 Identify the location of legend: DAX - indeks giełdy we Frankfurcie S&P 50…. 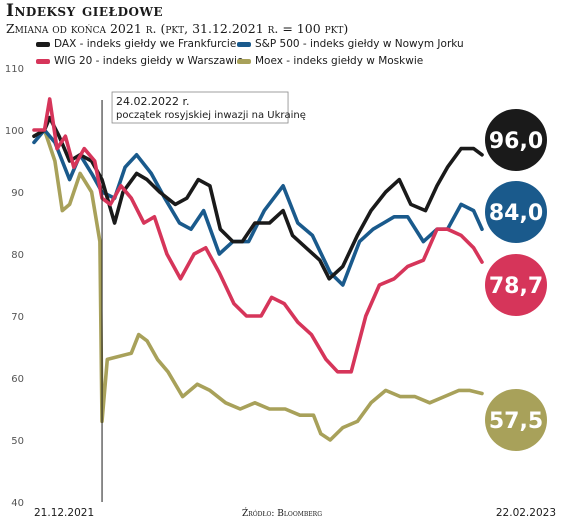
(250, 52).